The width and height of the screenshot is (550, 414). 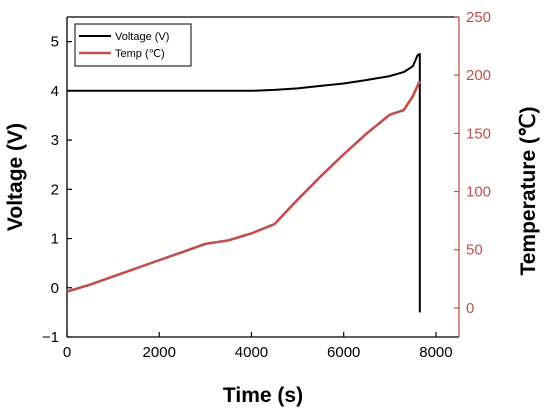 What do you see at coordinates (67, 352) in the screenshot?
I see `x-tick-label: 0` at bounding box center [67, 352].